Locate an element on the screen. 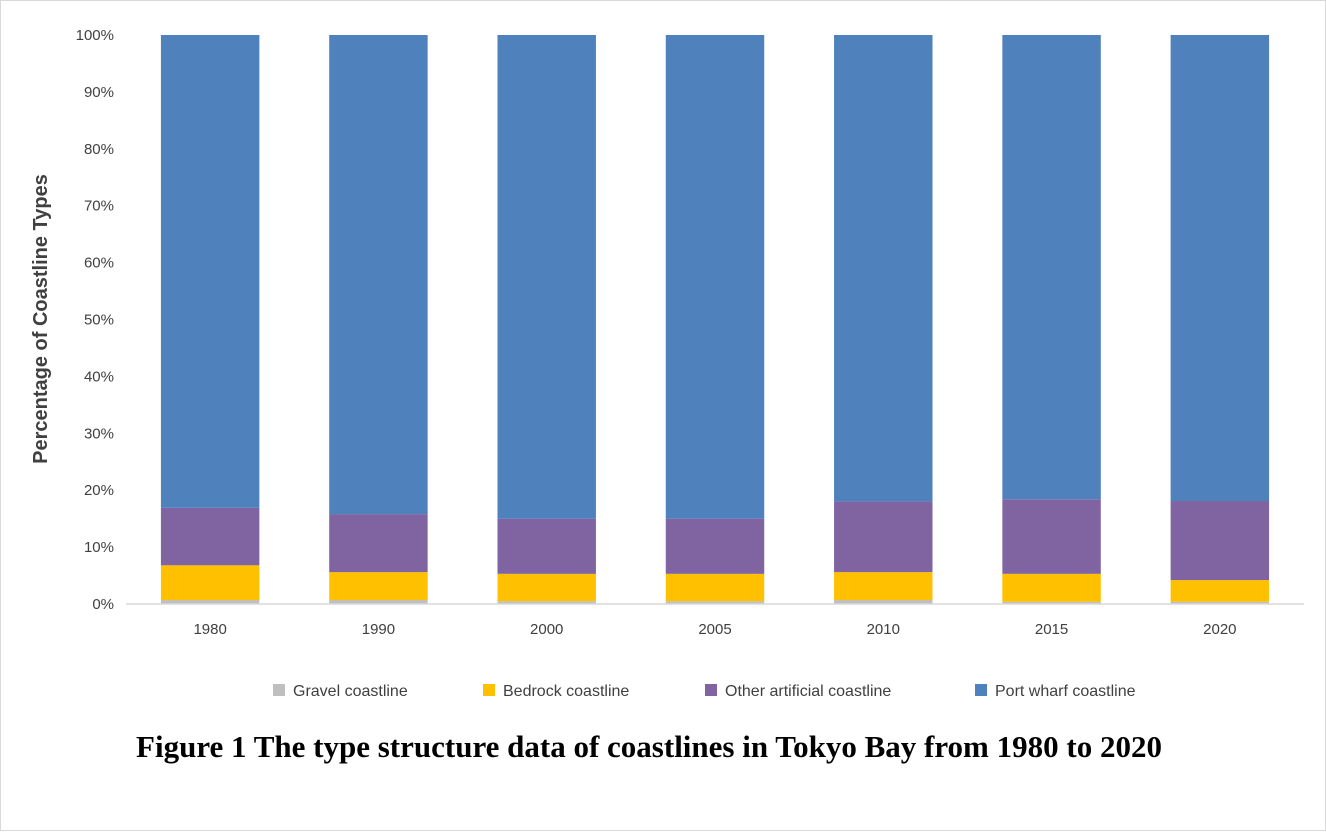  x-tick-label: 2015 is located at coordinates (1051, 629).